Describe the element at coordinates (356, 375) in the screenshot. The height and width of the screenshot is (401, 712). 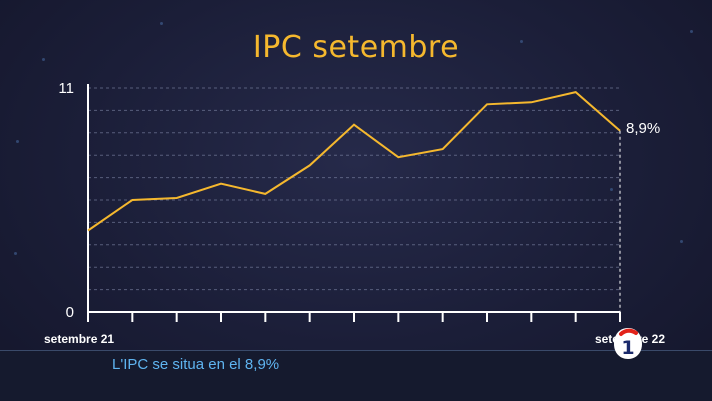
I see `caption-bar` at that location.